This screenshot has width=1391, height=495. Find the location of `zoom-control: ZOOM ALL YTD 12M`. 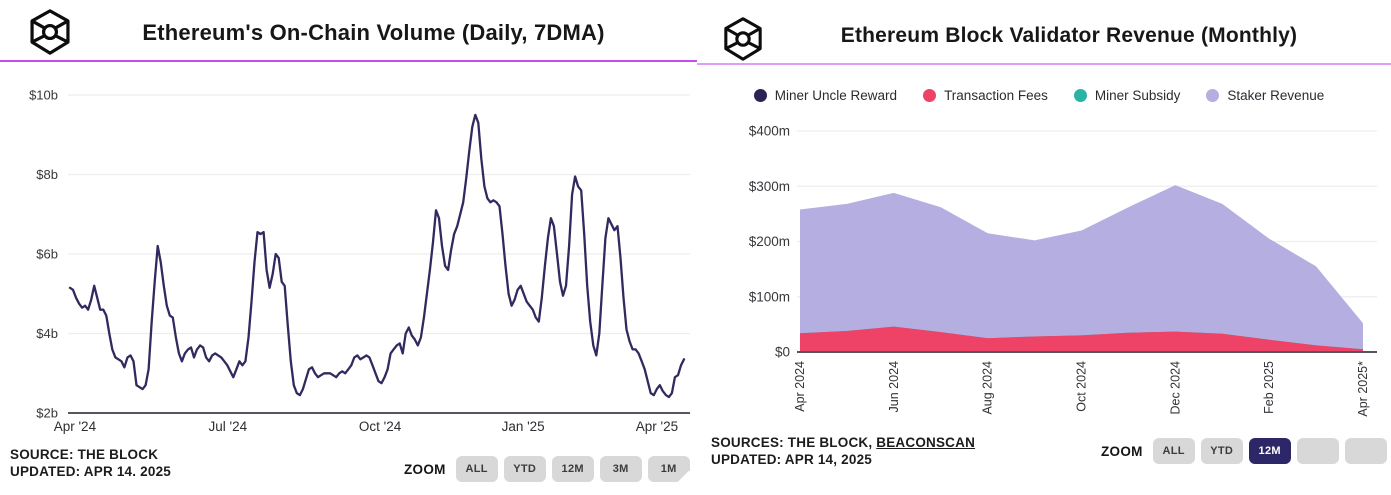

zoom-control: ZOOM ALL YTD 12M is located at coordinates (1244, 451).